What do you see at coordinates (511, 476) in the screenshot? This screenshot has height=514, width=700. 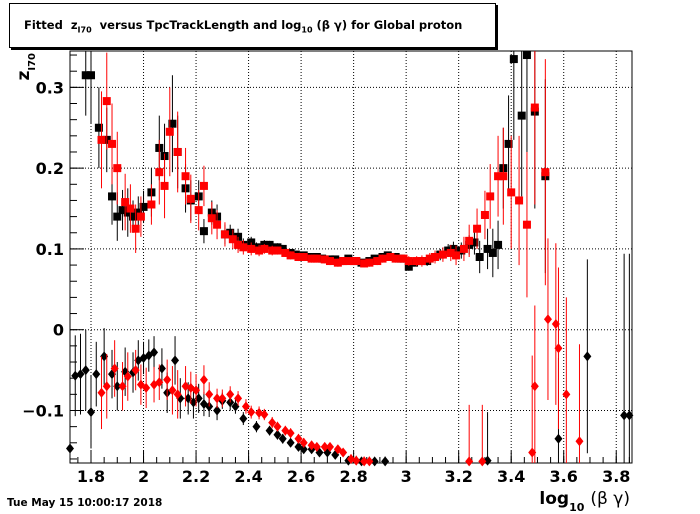 I see `x-tick-label: 3.4` at bounding box center [511, 476].